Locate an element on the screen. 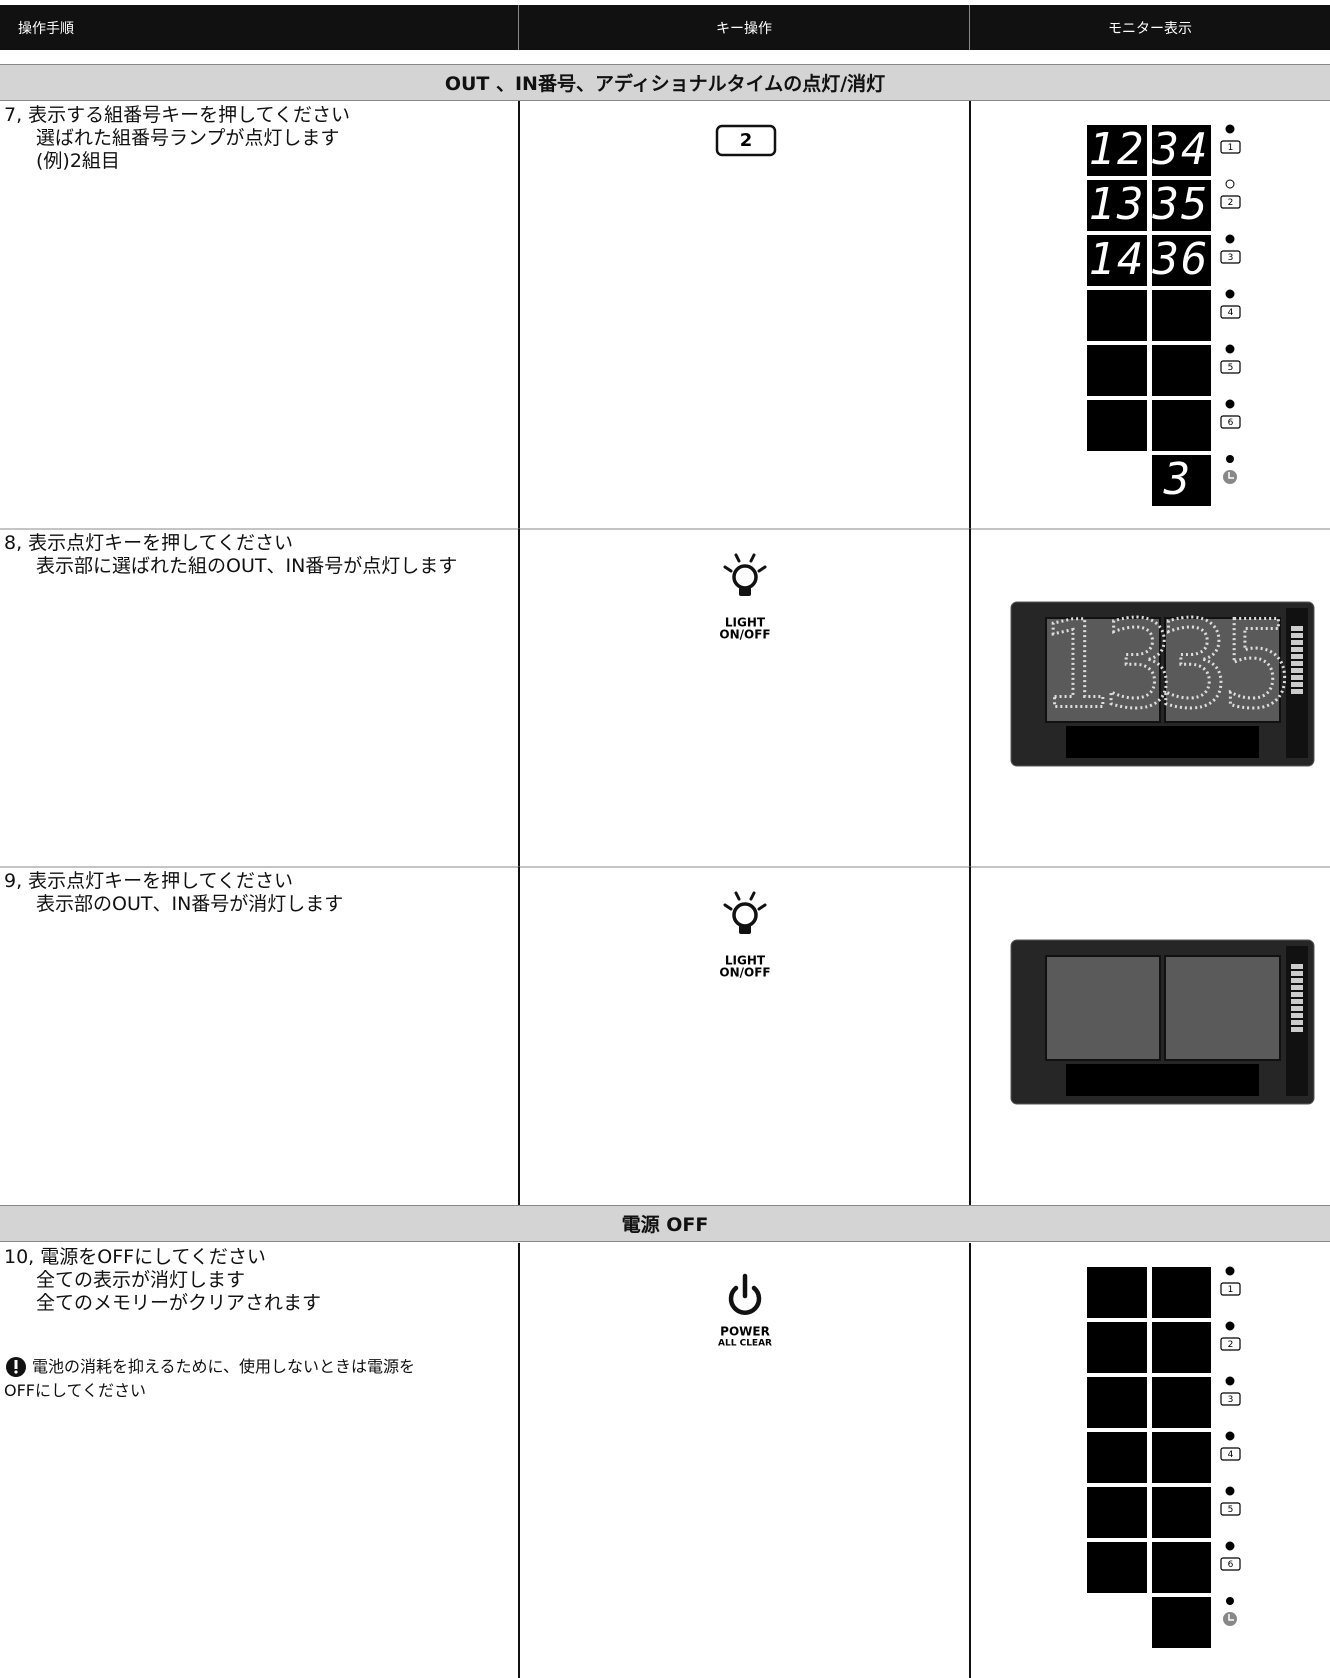 This screenshot has width=1330, height=1678. power-icon is located at coordinates (745, 1300).